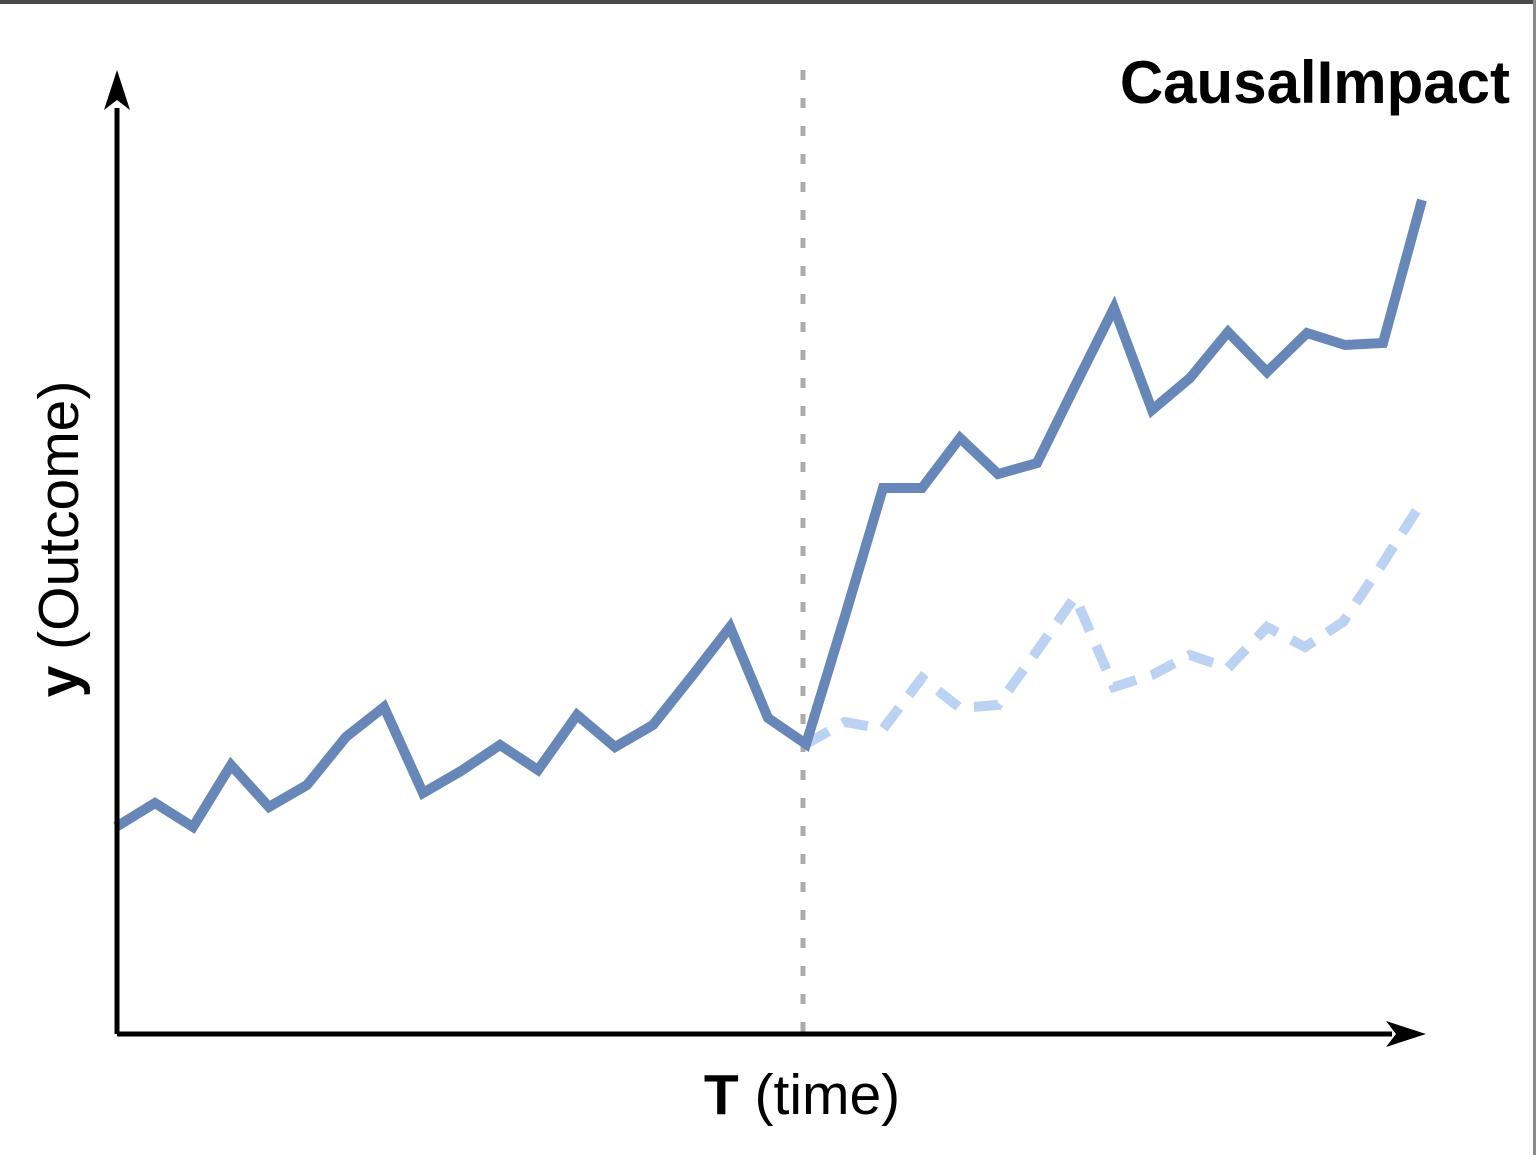 The height and width of the screenshot is (1155, 1536). I want to click on x-axis-label-rest: (time), so click(819, 1095).